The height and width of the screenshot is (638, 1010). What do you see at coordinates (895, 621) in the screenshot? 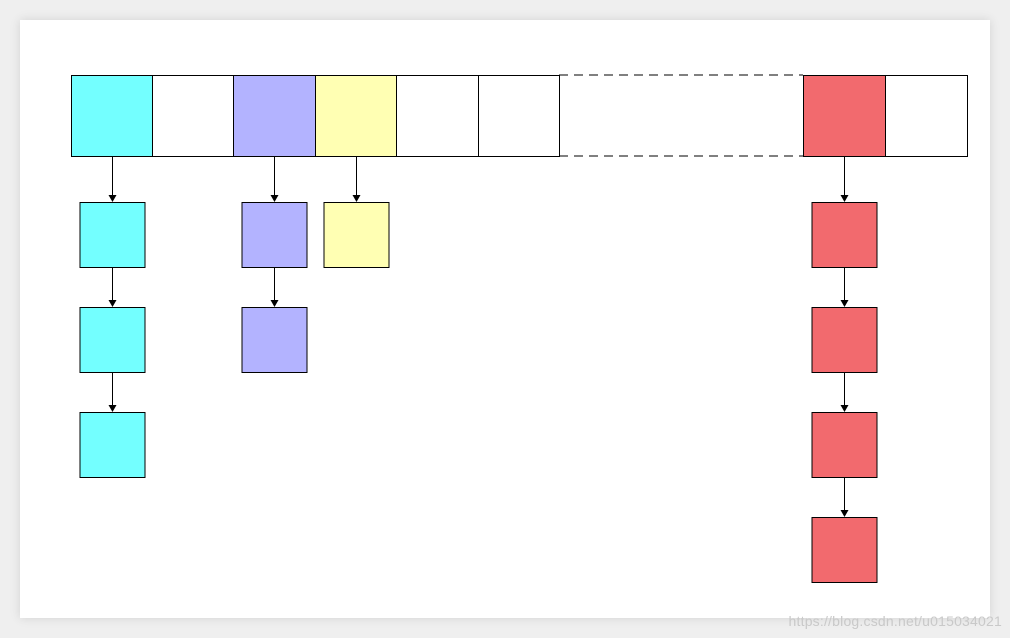
I see `watermark-text: https://blog.csdn.net/u015034021` at bounding box center [895, 621].